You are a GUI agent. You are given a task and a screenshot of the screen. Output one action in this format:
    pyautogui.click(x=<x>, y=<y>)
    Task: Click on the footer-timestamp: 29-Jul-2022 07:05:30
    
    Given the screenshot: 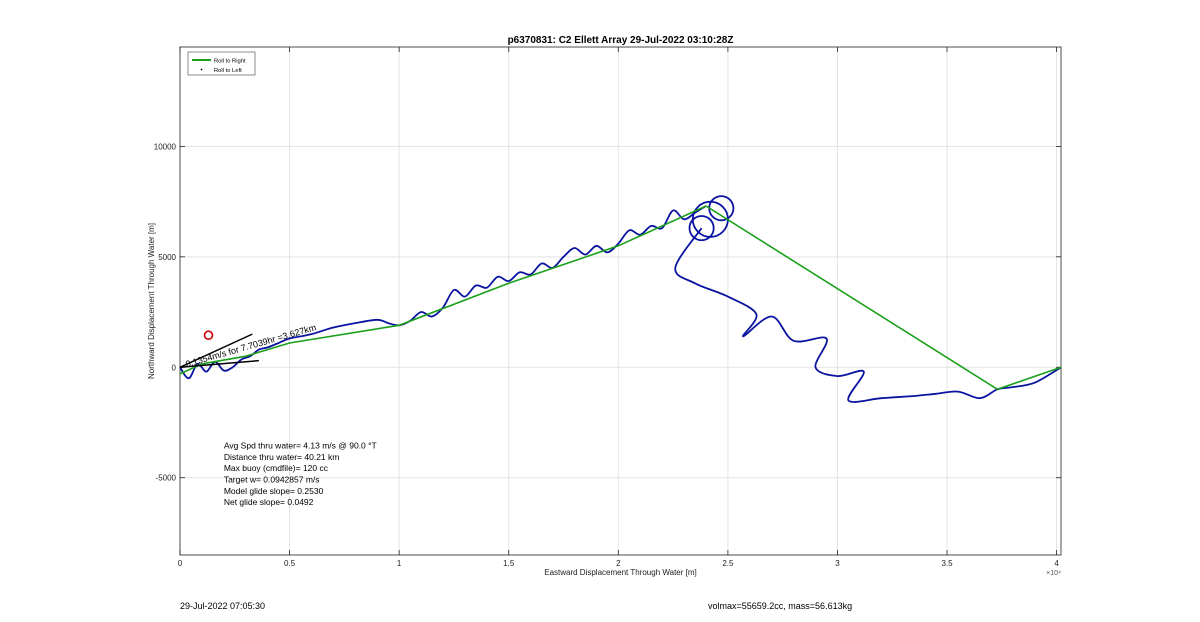 What is the action you would take?
    pyautogui.click(x=223, y=606)
    